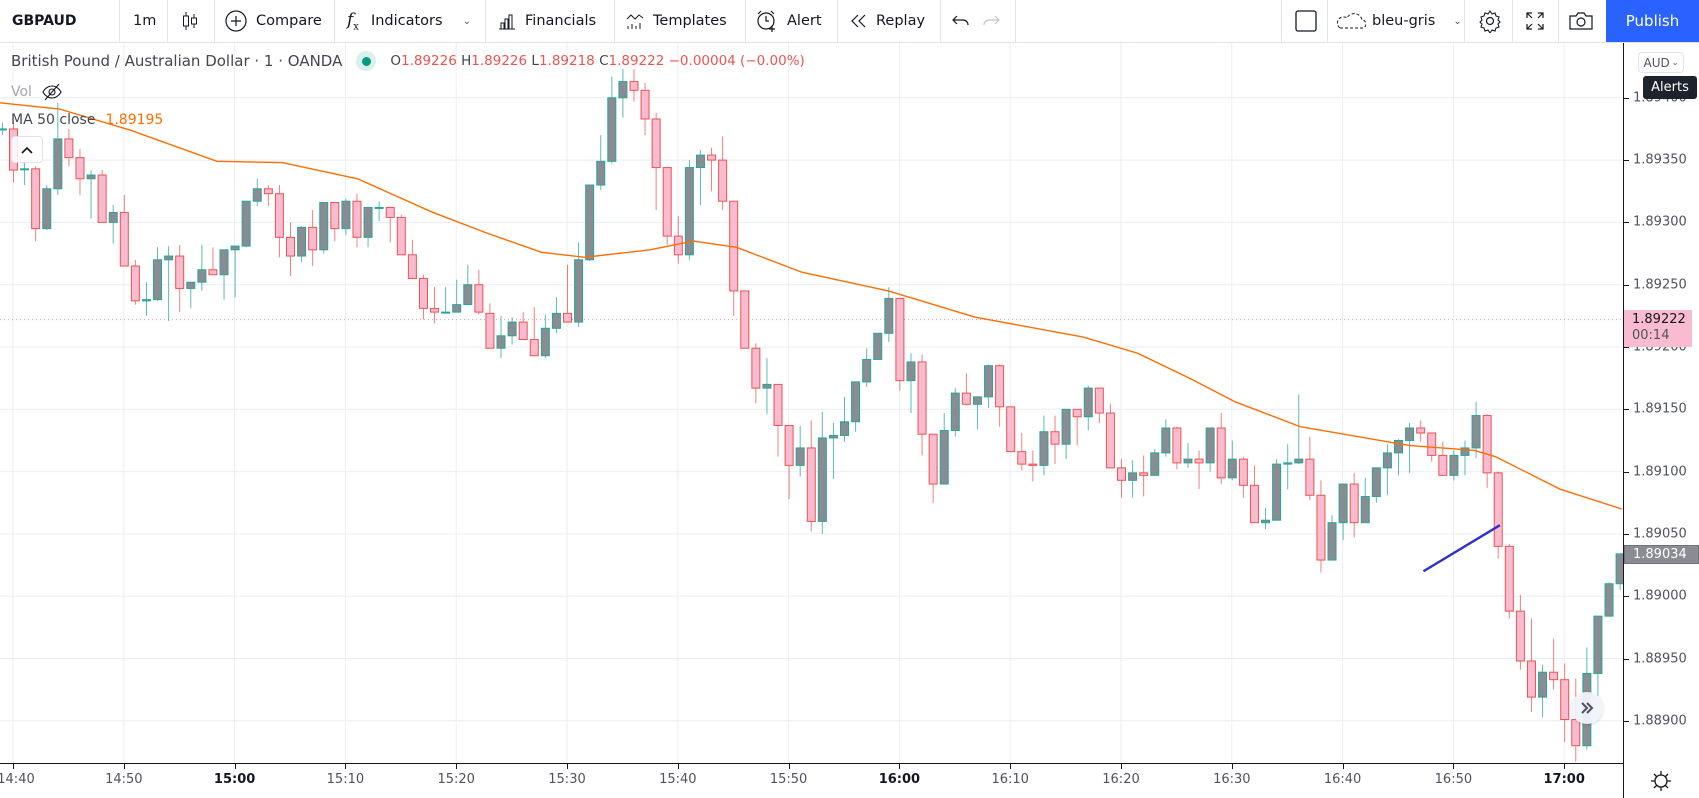 The height and width of the screenshot is (798, 1699). What do you see at coordinates (1535, 21) in the screenshot?
I see `fullscreen-button` at bounding box center [1535, 21].